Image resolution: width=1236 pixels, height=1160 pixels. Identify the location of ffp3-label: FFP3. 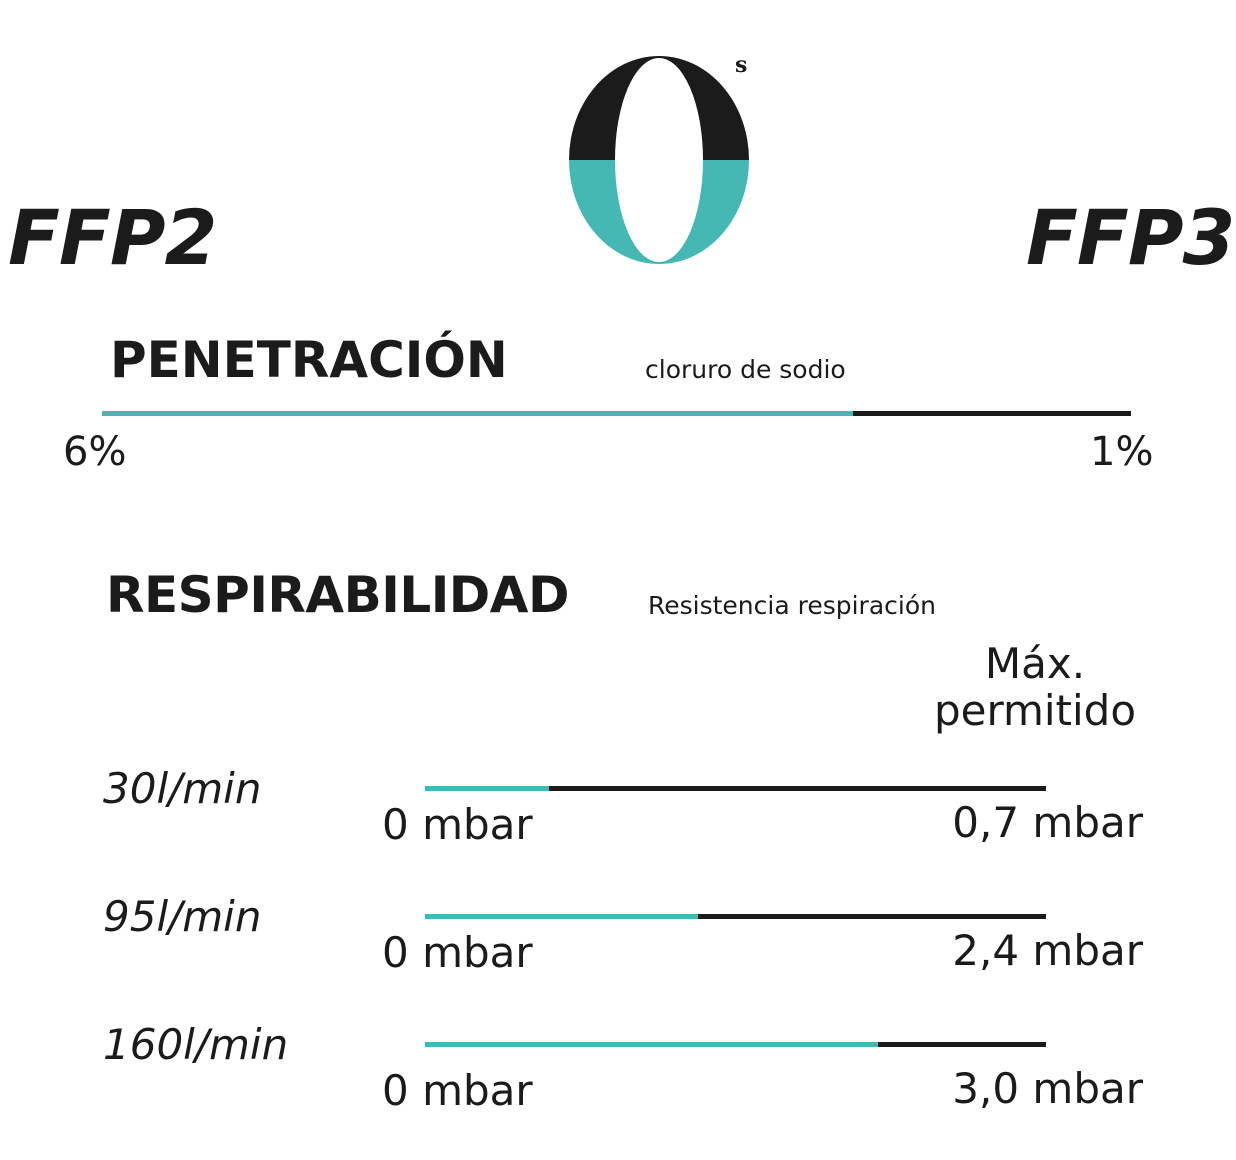
(1130, 237).